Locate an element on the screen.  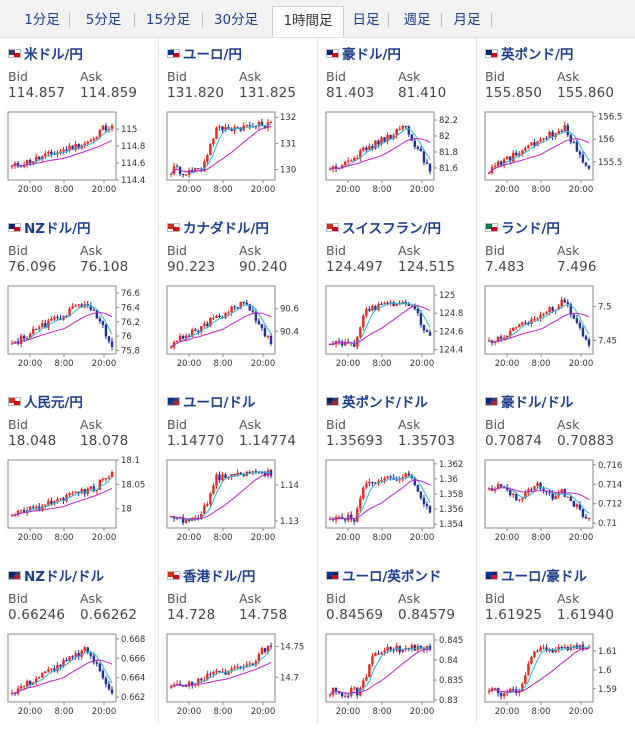
currency-pair-link: スイスフラン/円 is located at coordinates (383, 227).